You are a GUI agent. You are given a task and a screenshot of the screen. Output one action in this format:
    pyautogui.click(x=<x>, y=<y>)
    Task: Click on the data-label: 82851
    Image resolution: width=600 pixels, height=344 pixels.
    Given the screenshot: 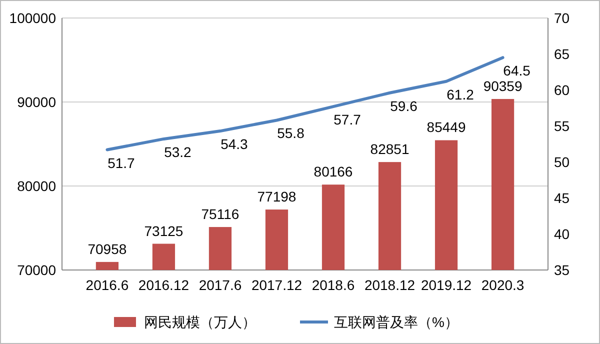 What is the action you would take?
    pyautogui.click(x=390, y=149)
    